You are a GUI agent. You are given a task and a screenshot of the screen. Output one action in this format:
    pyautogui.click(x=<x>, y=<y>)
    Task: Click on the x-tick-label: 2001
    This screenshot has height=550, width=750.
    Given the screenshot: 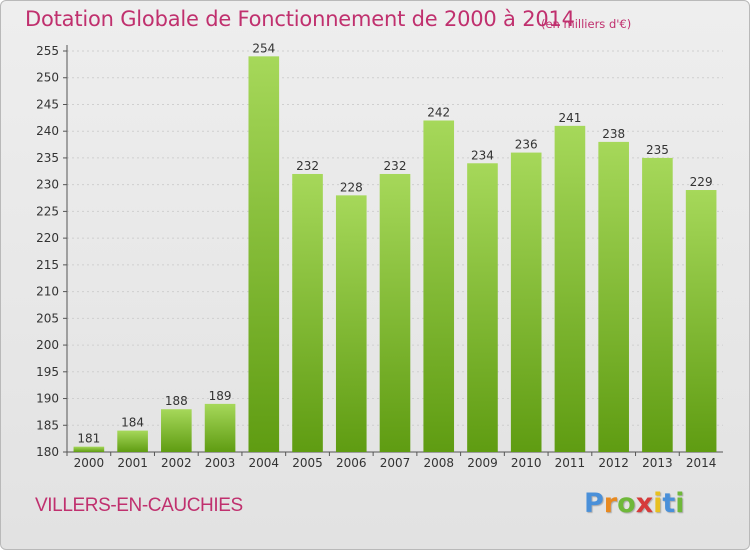 What is the action you would take?
    pyautogui.click(x=132, y=463)
    